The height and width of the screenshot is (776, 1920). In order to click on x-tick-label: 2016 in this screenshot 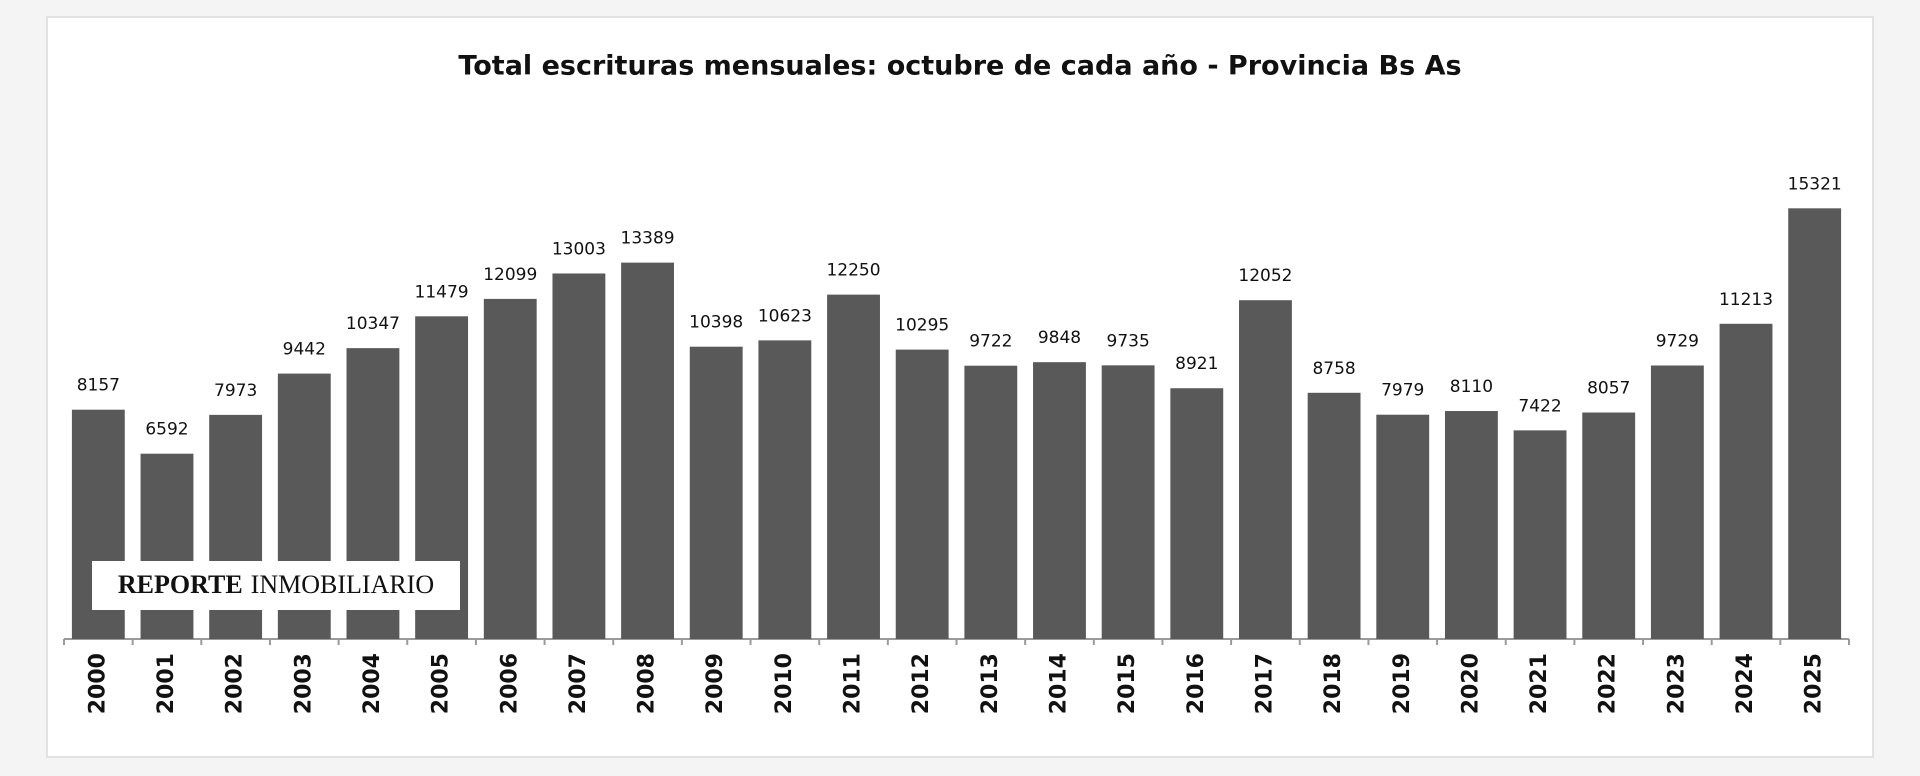, I will do `click(1196, 683)`.